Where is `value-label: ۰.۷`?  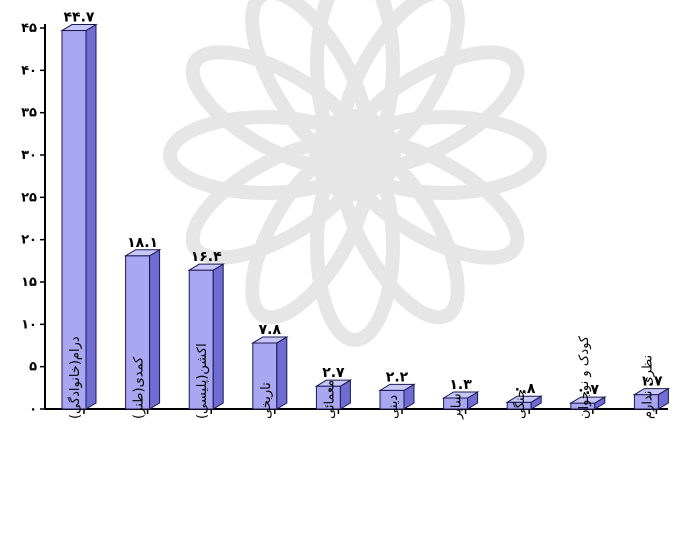
value-label: ۰.۷ is located at coordinates (588, 390).